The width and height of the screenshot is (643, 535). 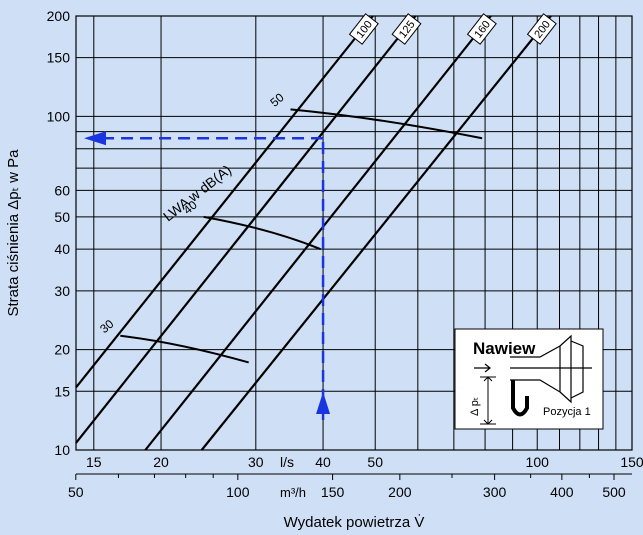 What do you see at coordinates (13, 233) in the screenshot?
I see `y-axis-label: Strata ciśnienia Δpₜ w Pa` at bounding box center [13, 233].